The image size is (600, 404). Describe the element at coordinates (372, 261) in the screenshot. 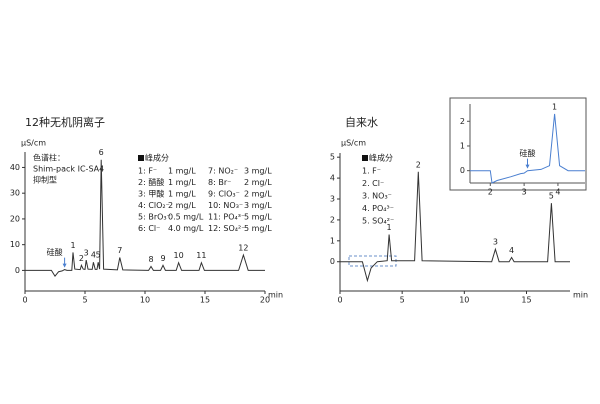

I see `zoom-region` at that location.